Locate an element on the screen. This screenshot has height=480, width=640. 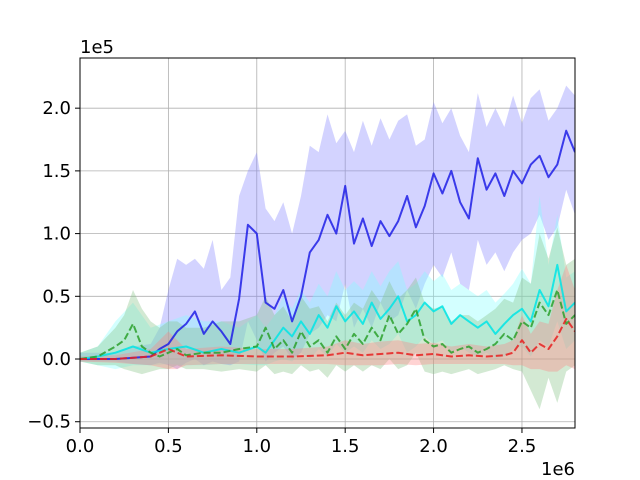
y-tick-label: 2.0 is located at coordinates (56, 108).